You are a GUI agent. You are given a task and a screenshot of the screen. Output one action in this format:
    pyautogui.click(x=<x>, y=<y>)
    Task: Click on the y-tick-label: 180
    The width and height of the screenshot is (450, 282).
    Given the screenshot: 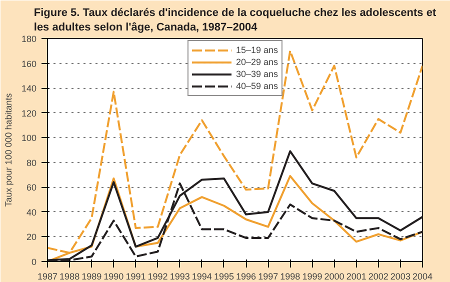 What is the action you would take?
    pyautogui.click(x=29, y=39)
    